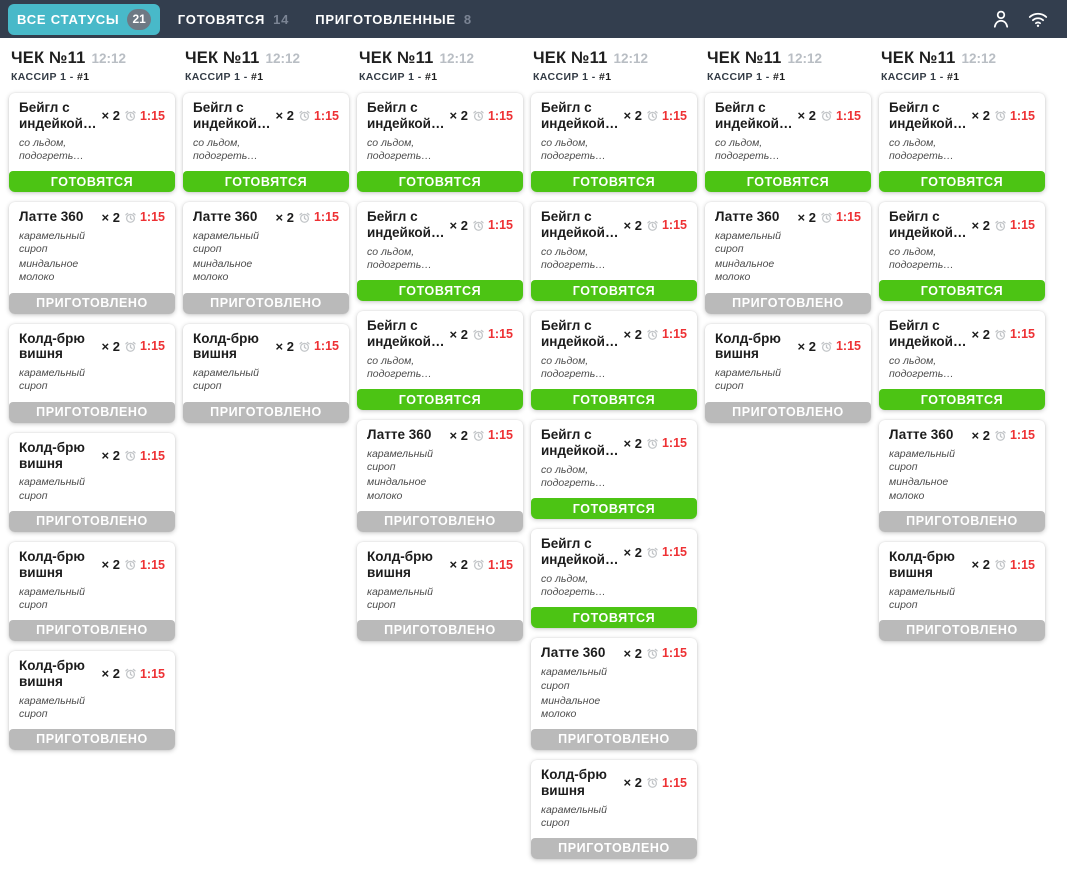  Describe the element at coordinates (221, 19) in the screenshot. I see `tab-label: ГОТОВЯТСЯ` at that location.